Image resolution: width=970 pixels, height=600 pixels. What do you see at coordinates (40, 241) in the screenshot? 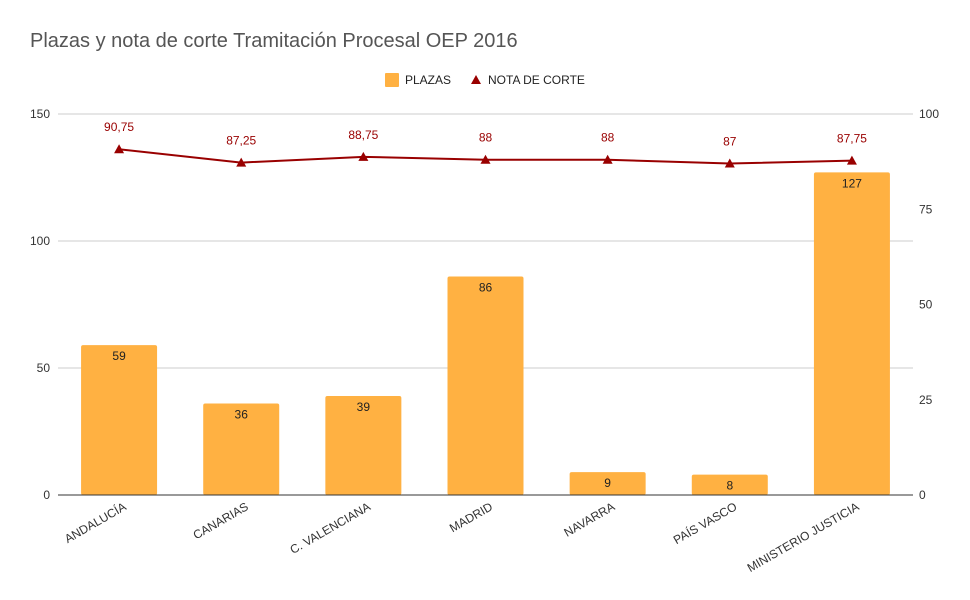
I see `y-left-tick-label: 100` at bounding box center [40, 241].